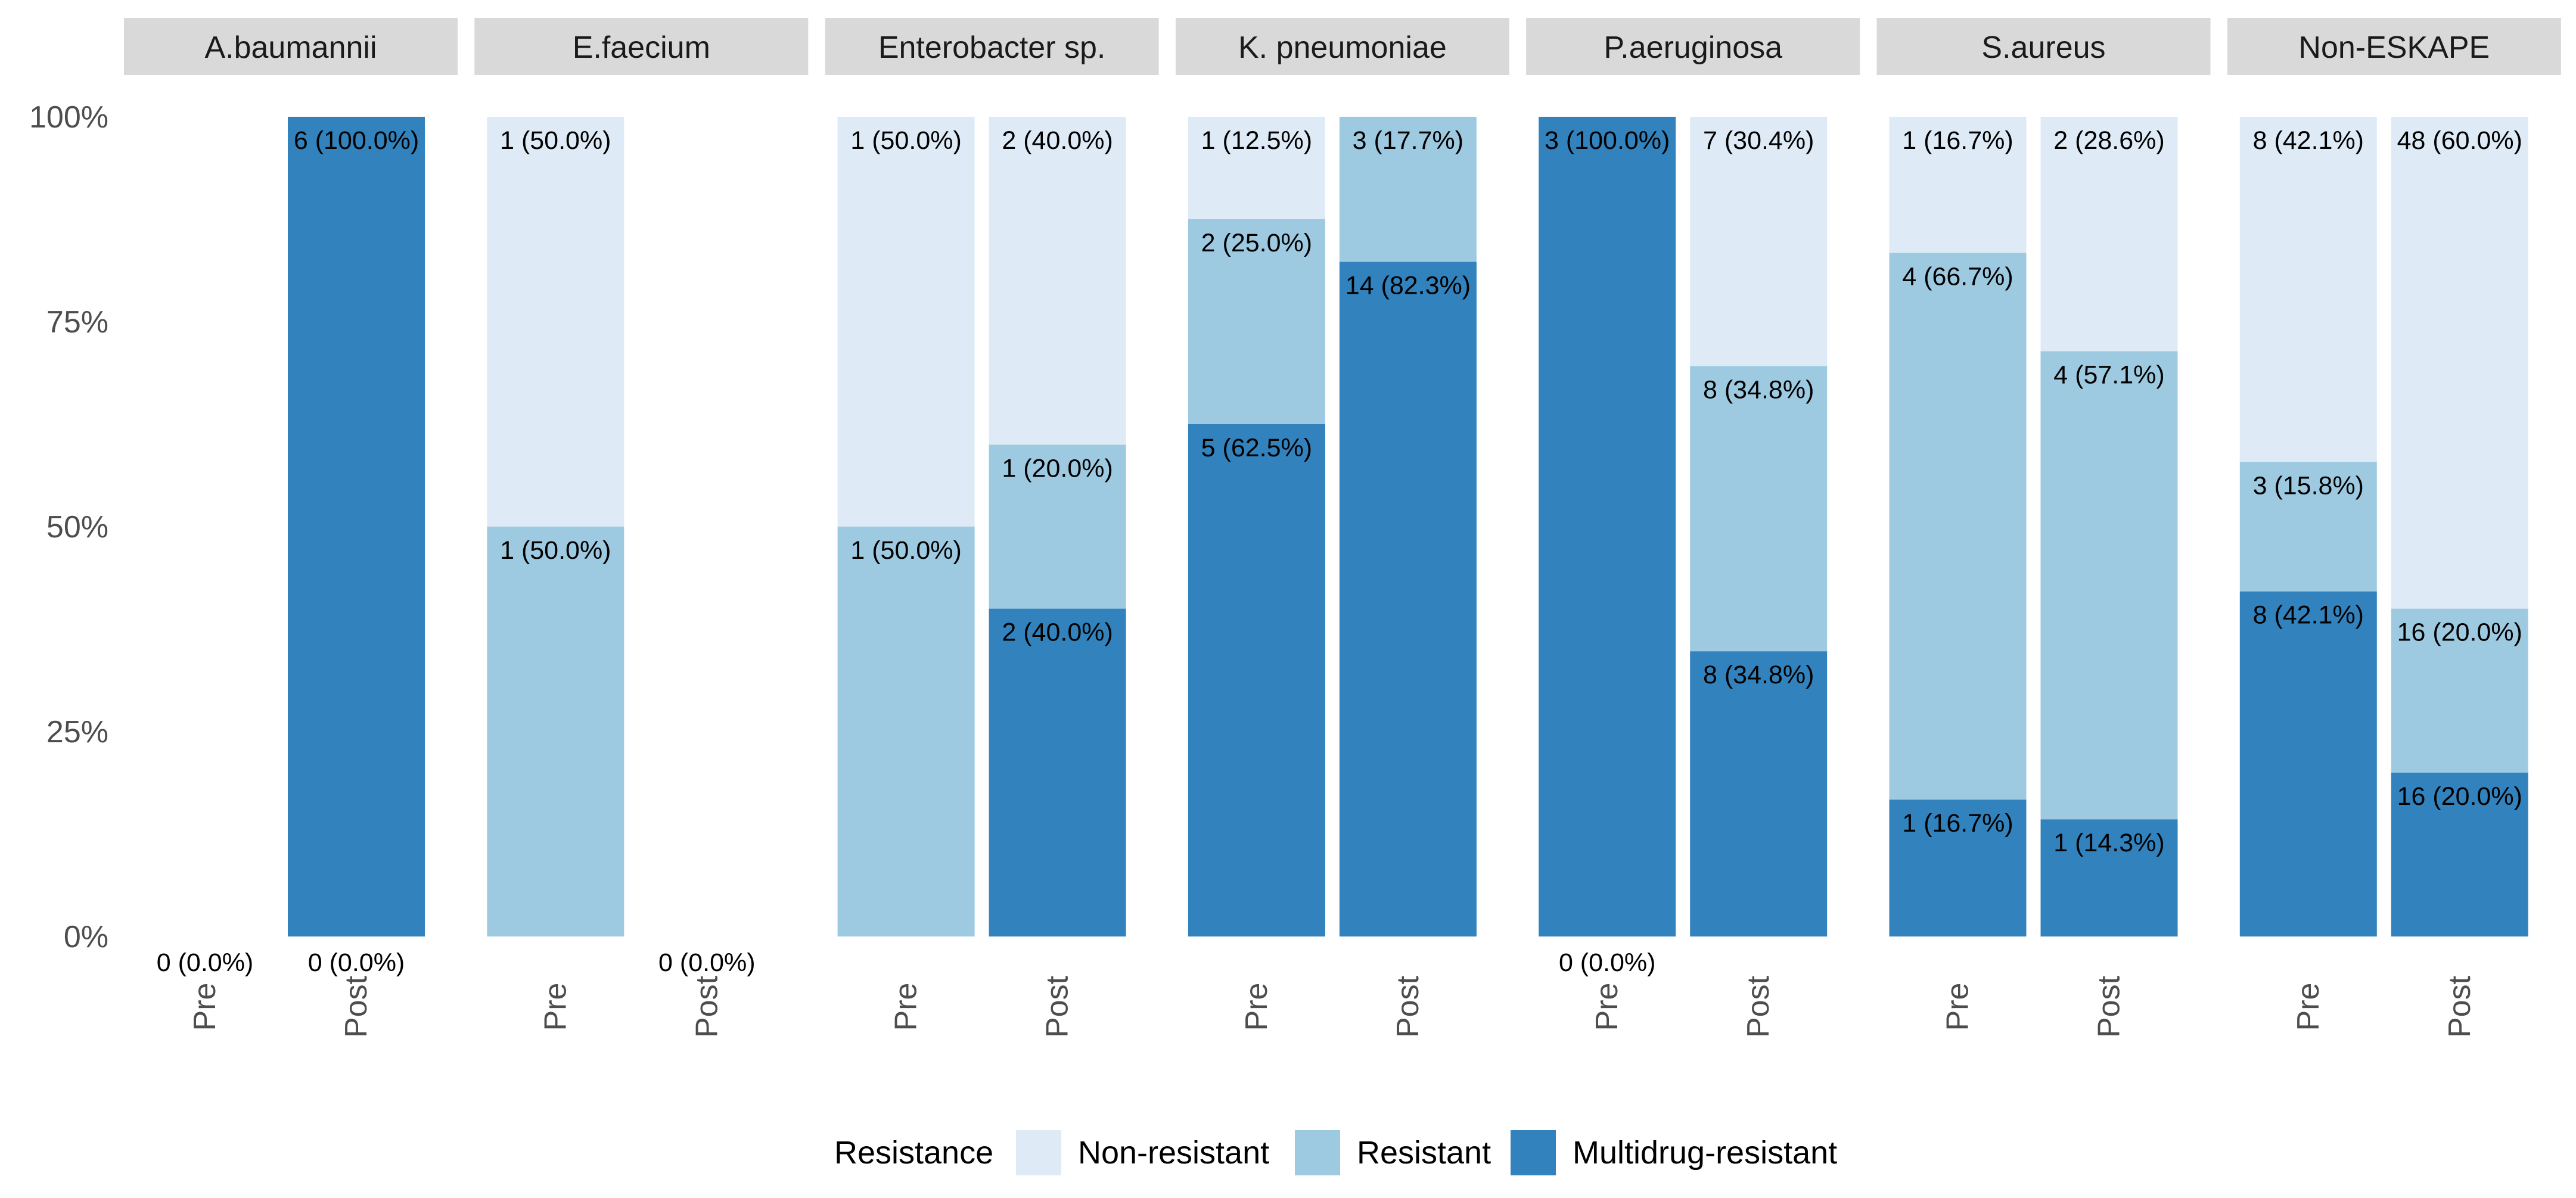 The image size is (2576, 1198). What do you see at coordinates (2459, 140) in the screenshot?
I see `data-label: 48 (60.0%)` at bounding box center [2459, 140].